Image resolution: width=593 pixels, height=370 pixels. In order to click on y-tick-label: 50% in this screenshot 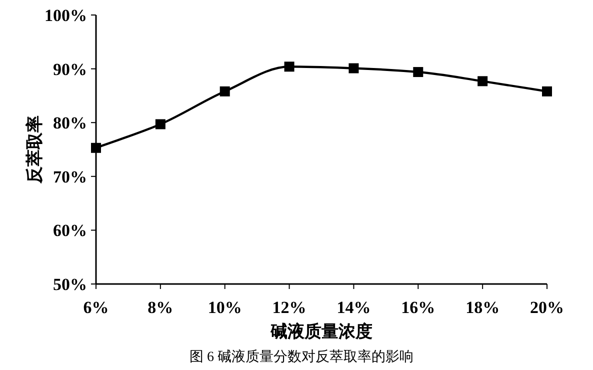, I will do `click(70, 284)`.